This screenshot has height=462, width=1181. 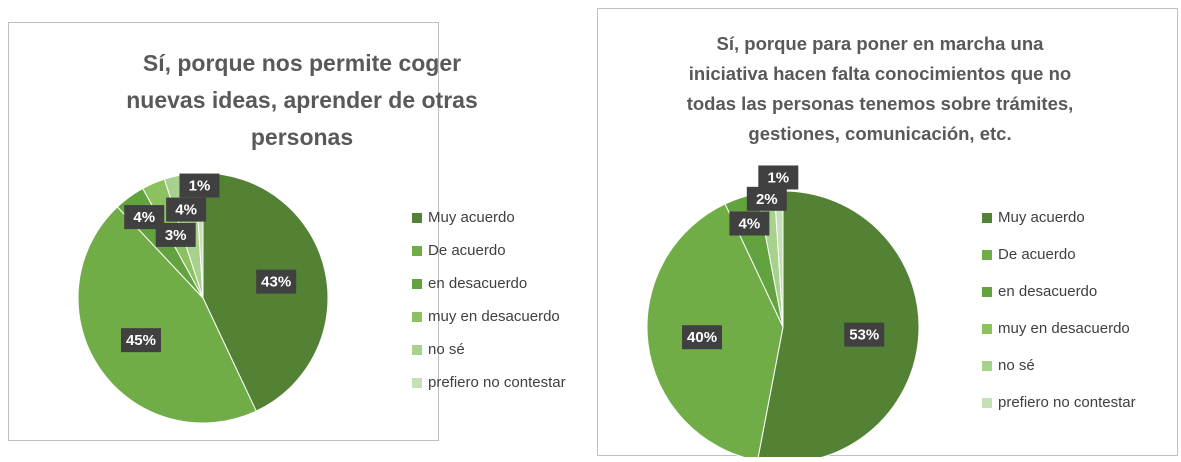 What do you see at coordinates (302, 137) in the screenshot?
I see `chart-title: personas` at bounding box center [302, 137].